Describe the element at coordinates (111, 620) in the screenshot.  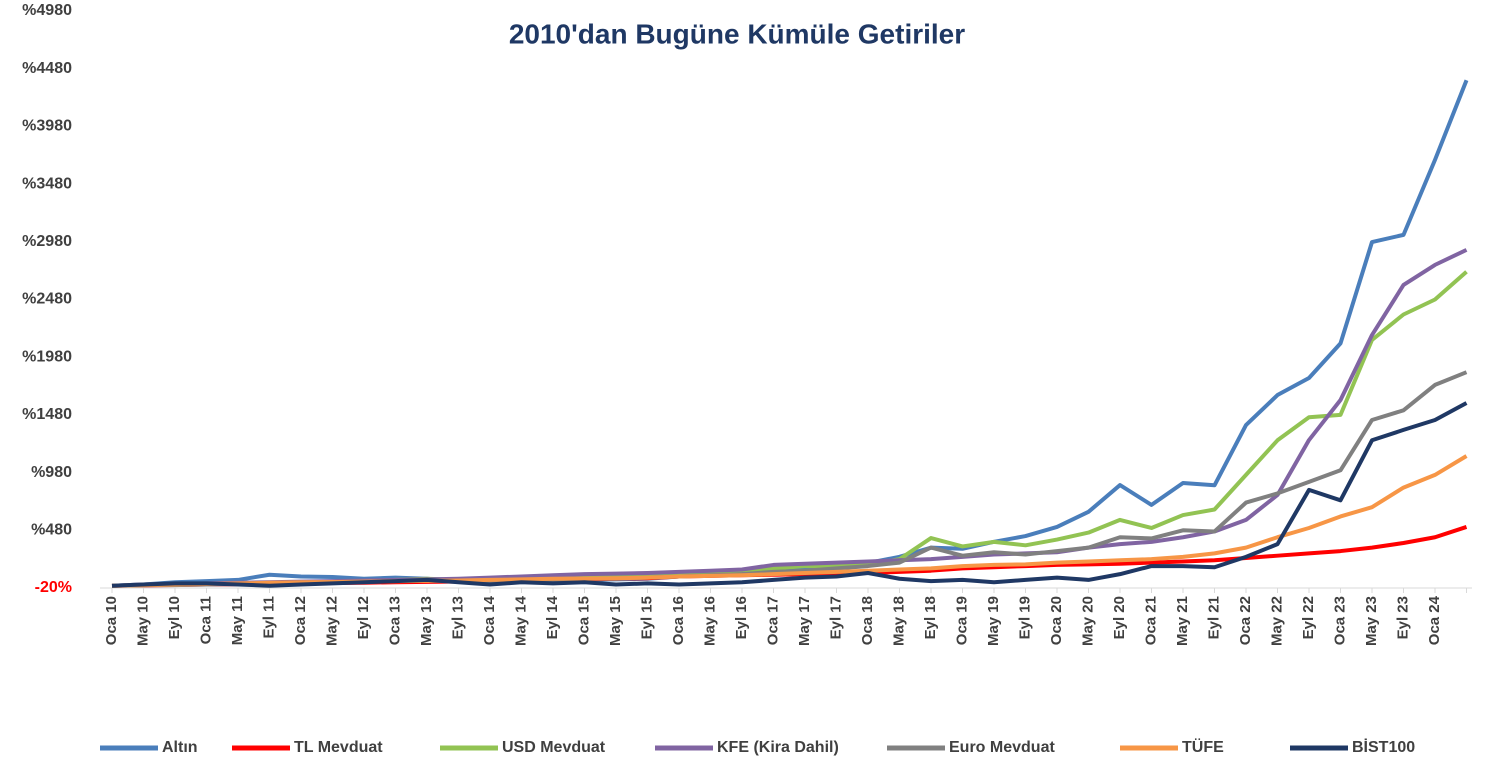
I see `x-tick-label: Oca 10` at that location.